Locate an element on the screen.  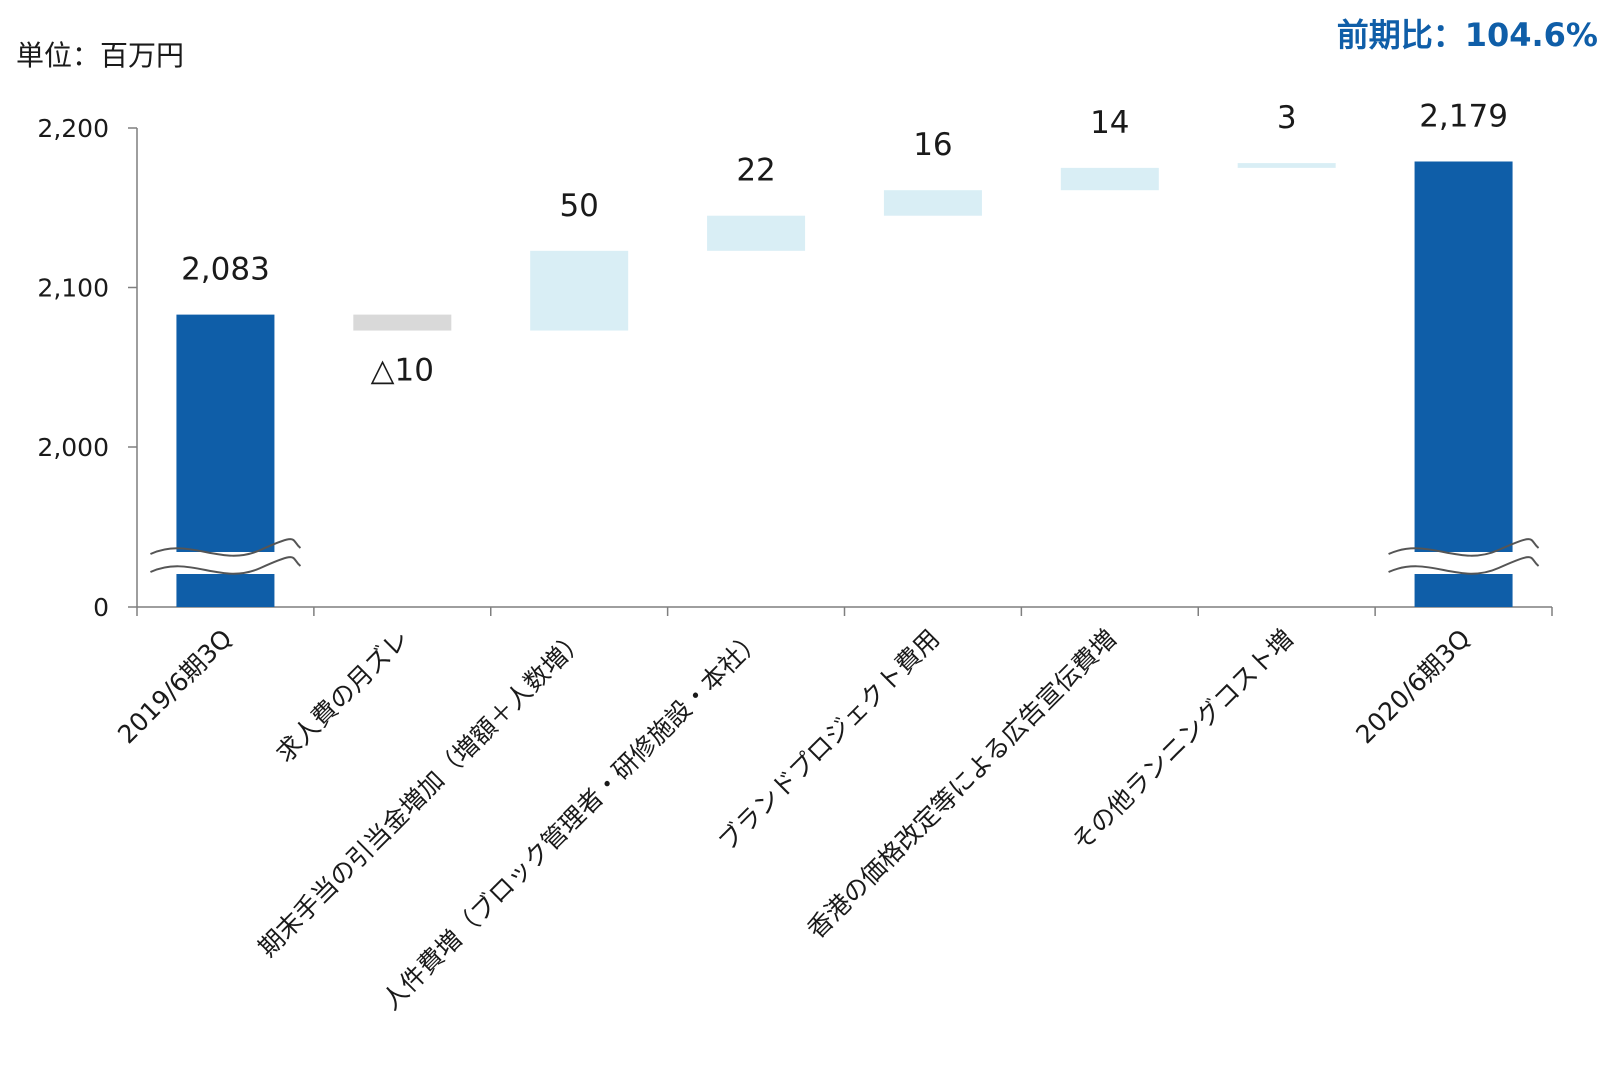
unit-label: 単位：百万円 is located at coordinates (100, 55).